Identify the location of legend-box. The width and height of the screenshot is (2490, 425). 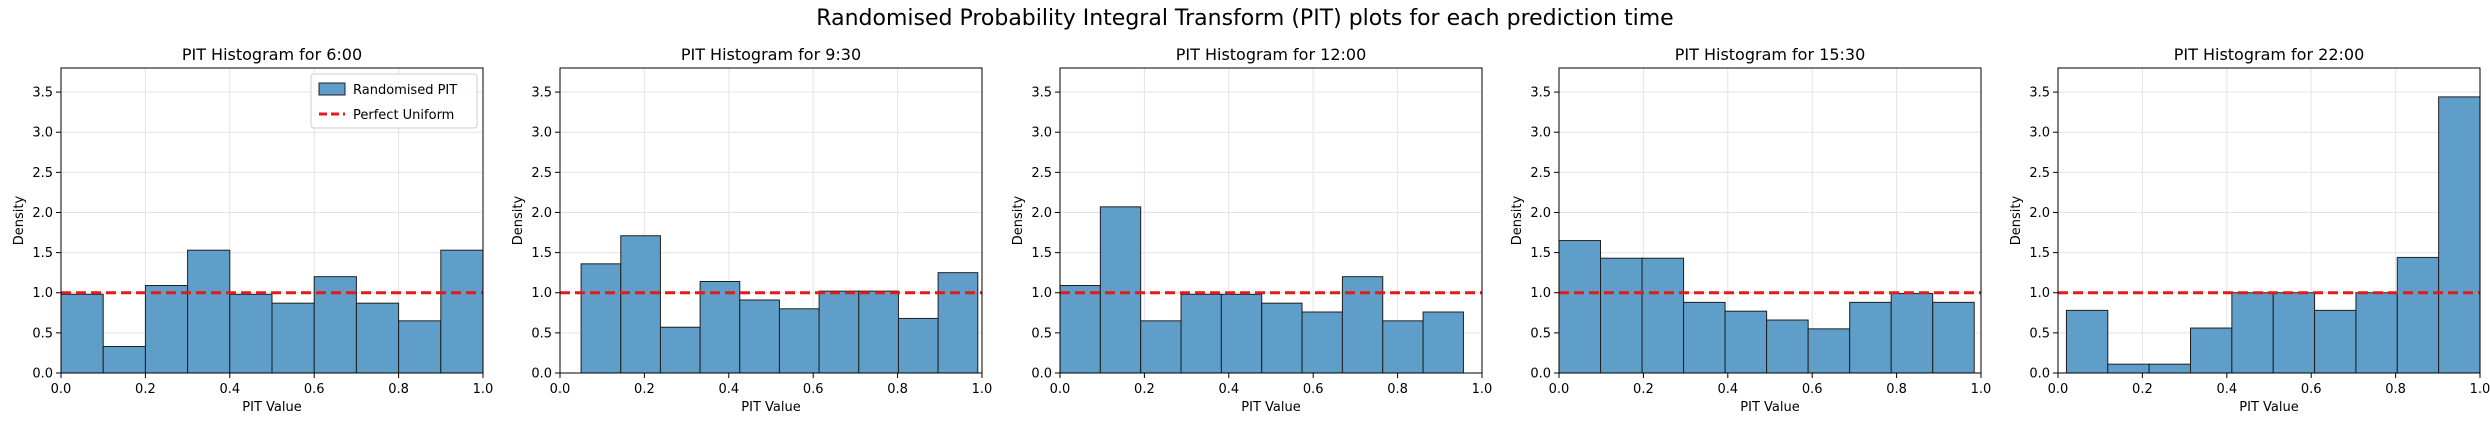
(394, 101).